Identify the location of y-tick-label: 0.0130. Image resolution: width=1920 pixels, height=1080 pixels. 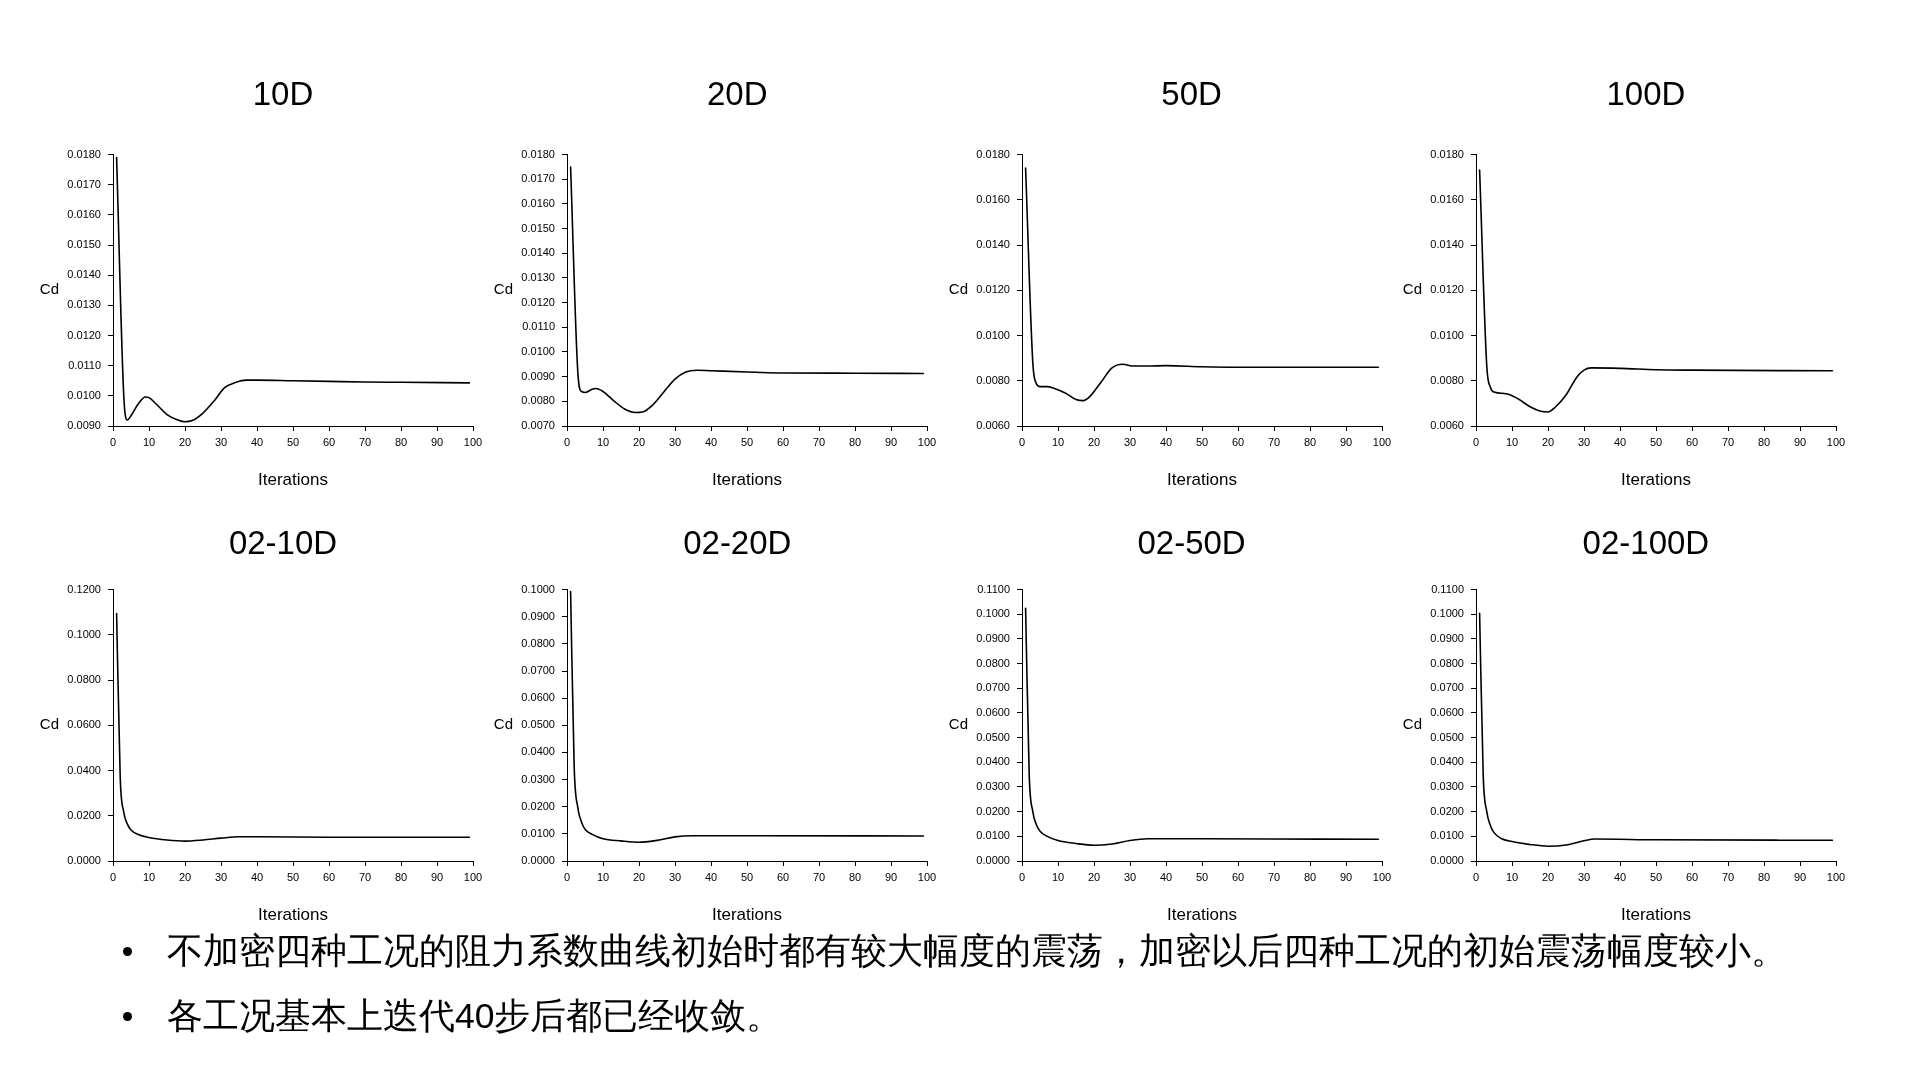
(84, 304).